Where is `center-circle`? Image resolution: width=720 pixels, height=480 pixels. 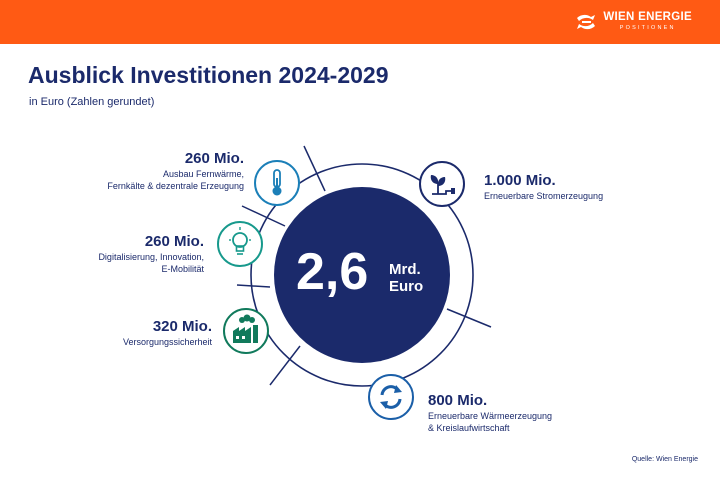 center-circle is located at coordinates (362, 275).